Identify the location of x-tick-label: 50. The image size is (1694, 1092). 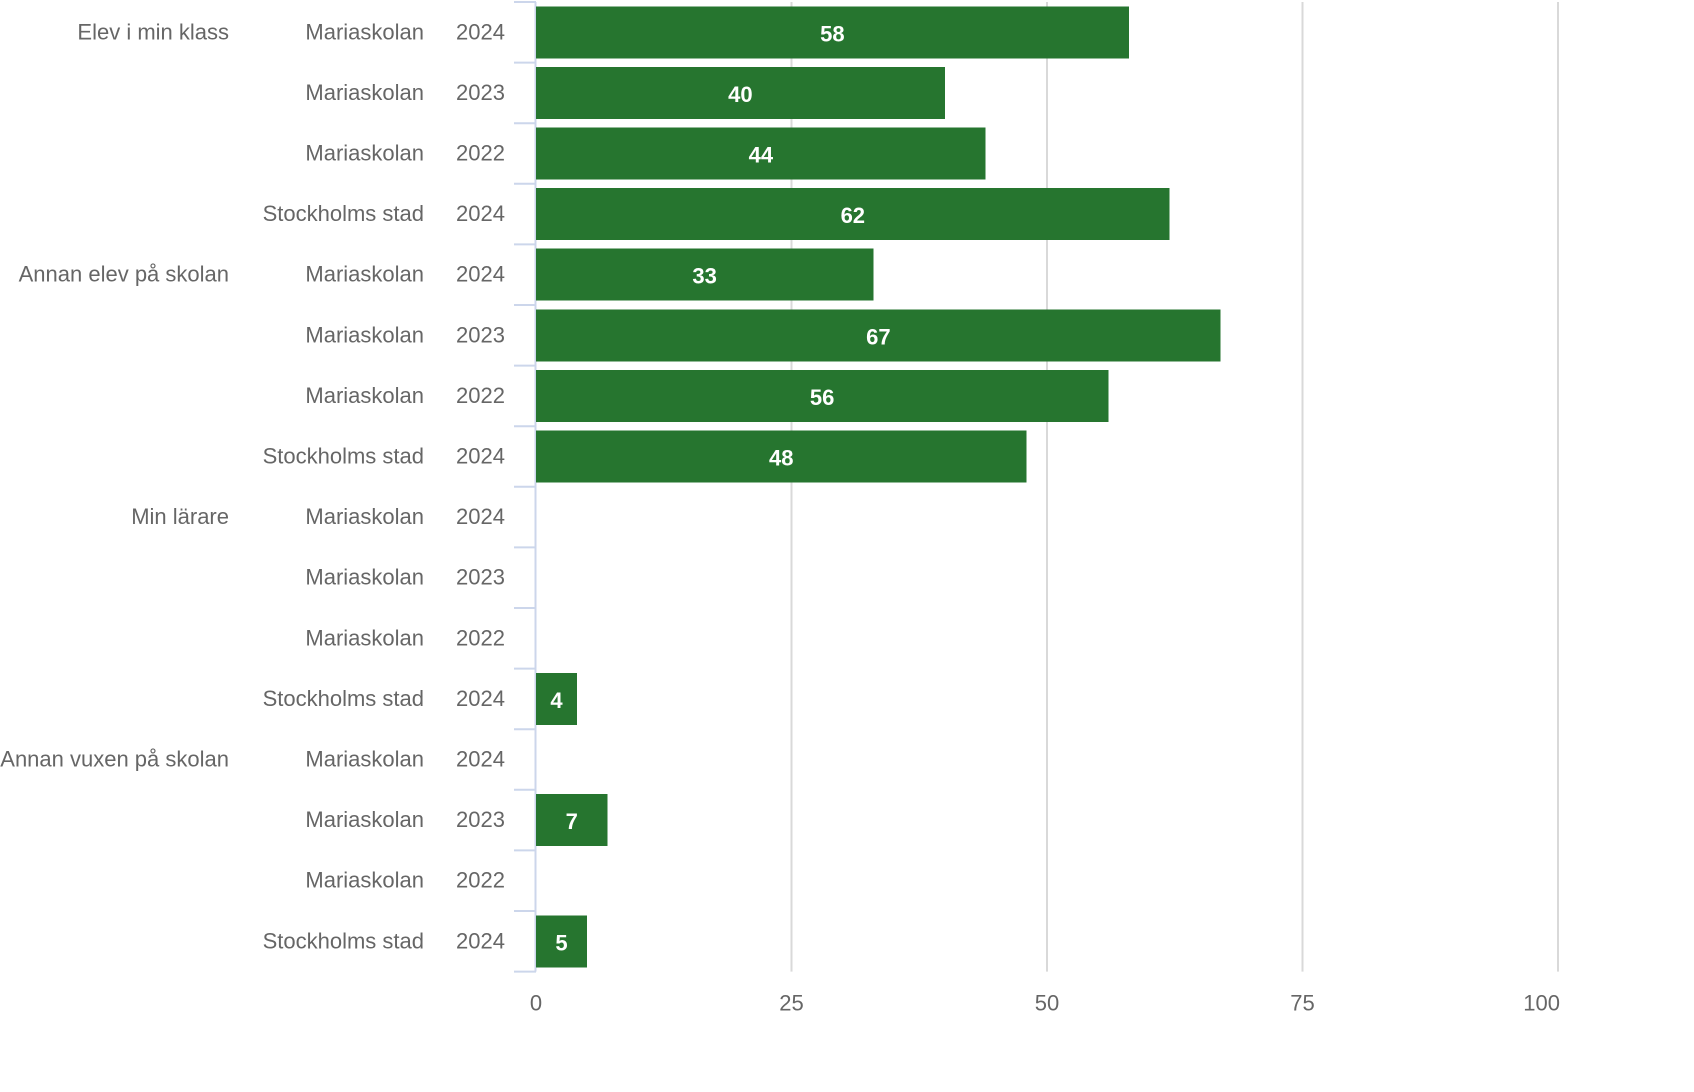
(1047, 1003).